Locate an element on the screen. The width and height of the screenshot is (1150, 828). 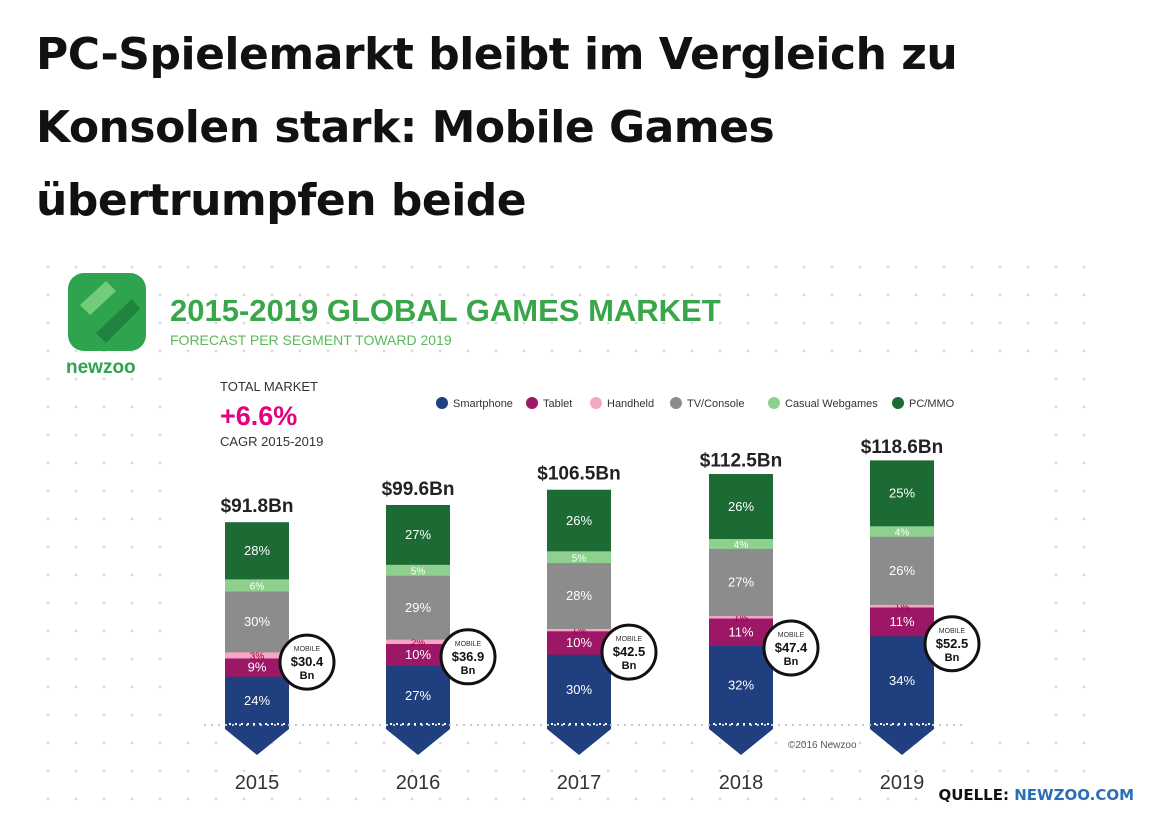
newzoo-logo: newzoo is located at coordinates (106, 325).